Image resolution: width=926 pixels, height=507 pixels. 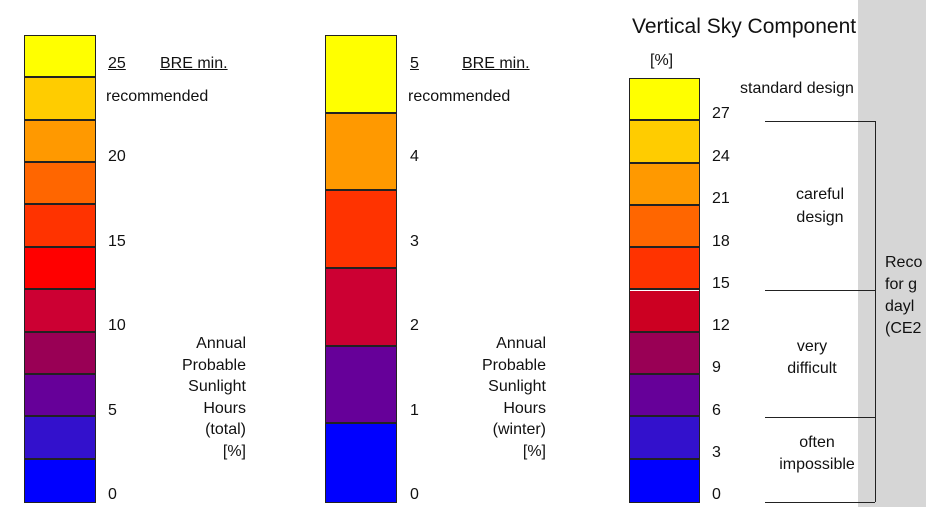 What do you see at coordinates (414, 241) in the screenshot?
I see `scale2-tick-3: 3` at bounding box center [414, 241].